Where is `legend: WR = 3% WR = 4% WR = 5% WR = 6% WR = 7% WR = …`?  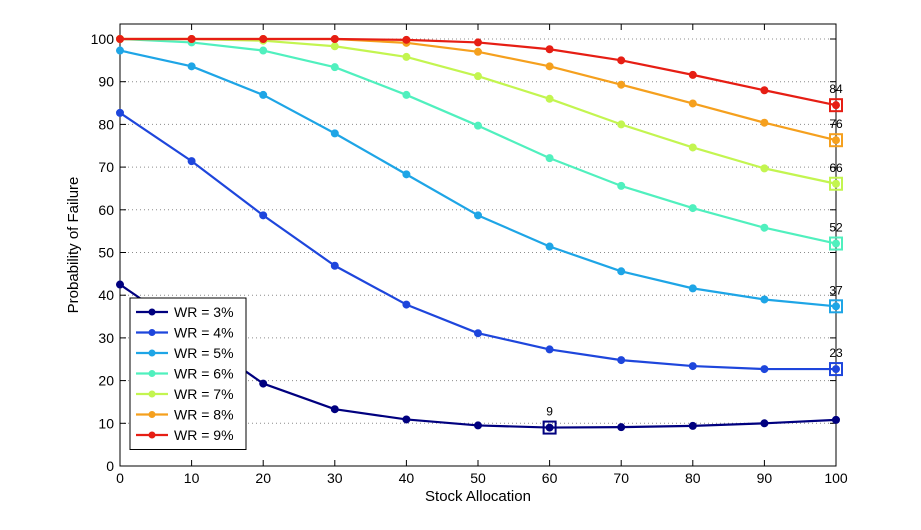 legend: WR = 3% WR = 4% WR = 5% WR = 6% WR = 7% WR = … is located at coordinates (188, 373).